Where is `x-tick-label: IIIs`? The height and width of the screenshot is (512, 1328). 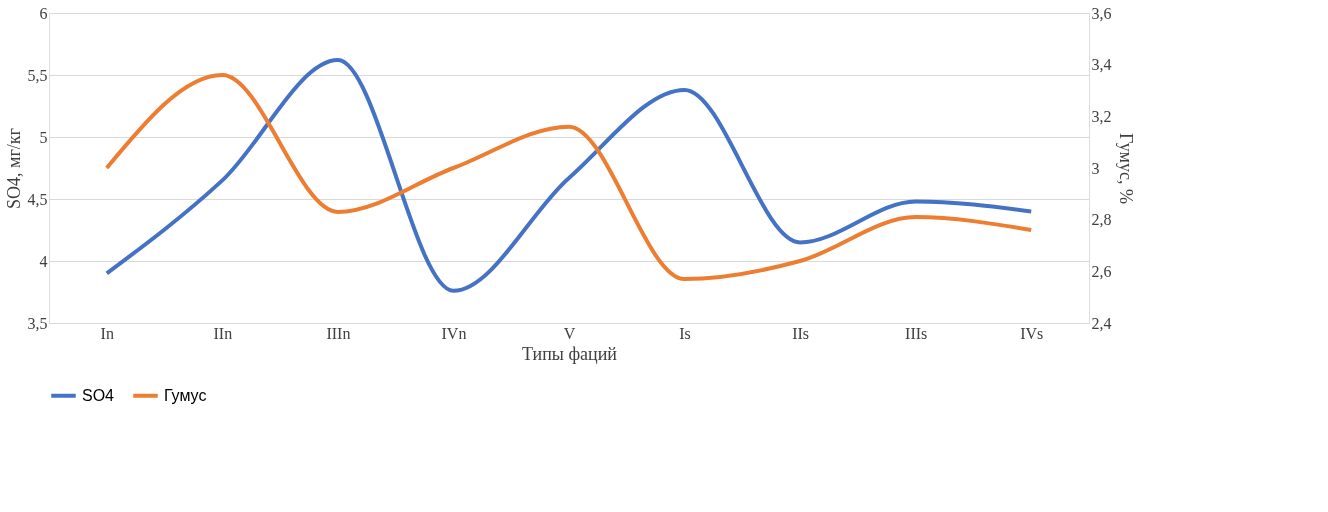 x-tick-label: IIIs is located at coordinates (916, 333).